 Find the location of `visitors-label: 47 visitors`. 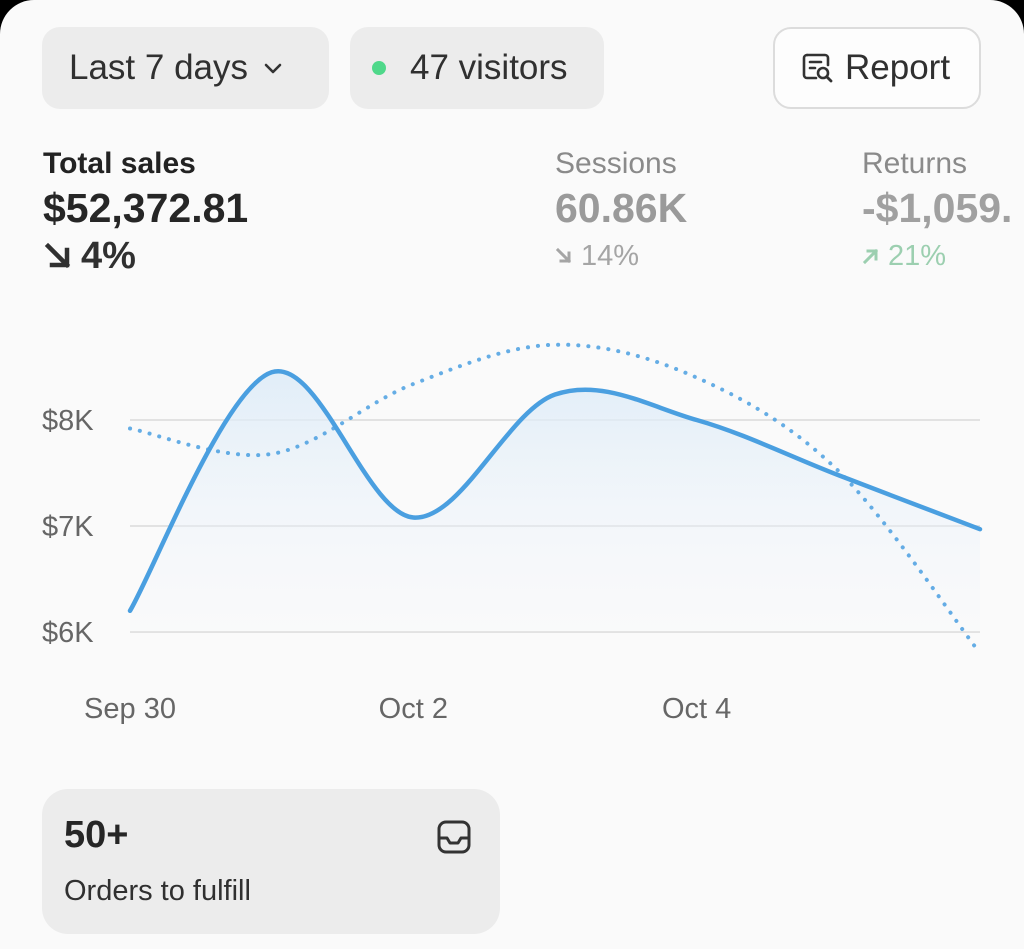

visitors-label: 47 visitors is located at coordinates (489, 67).